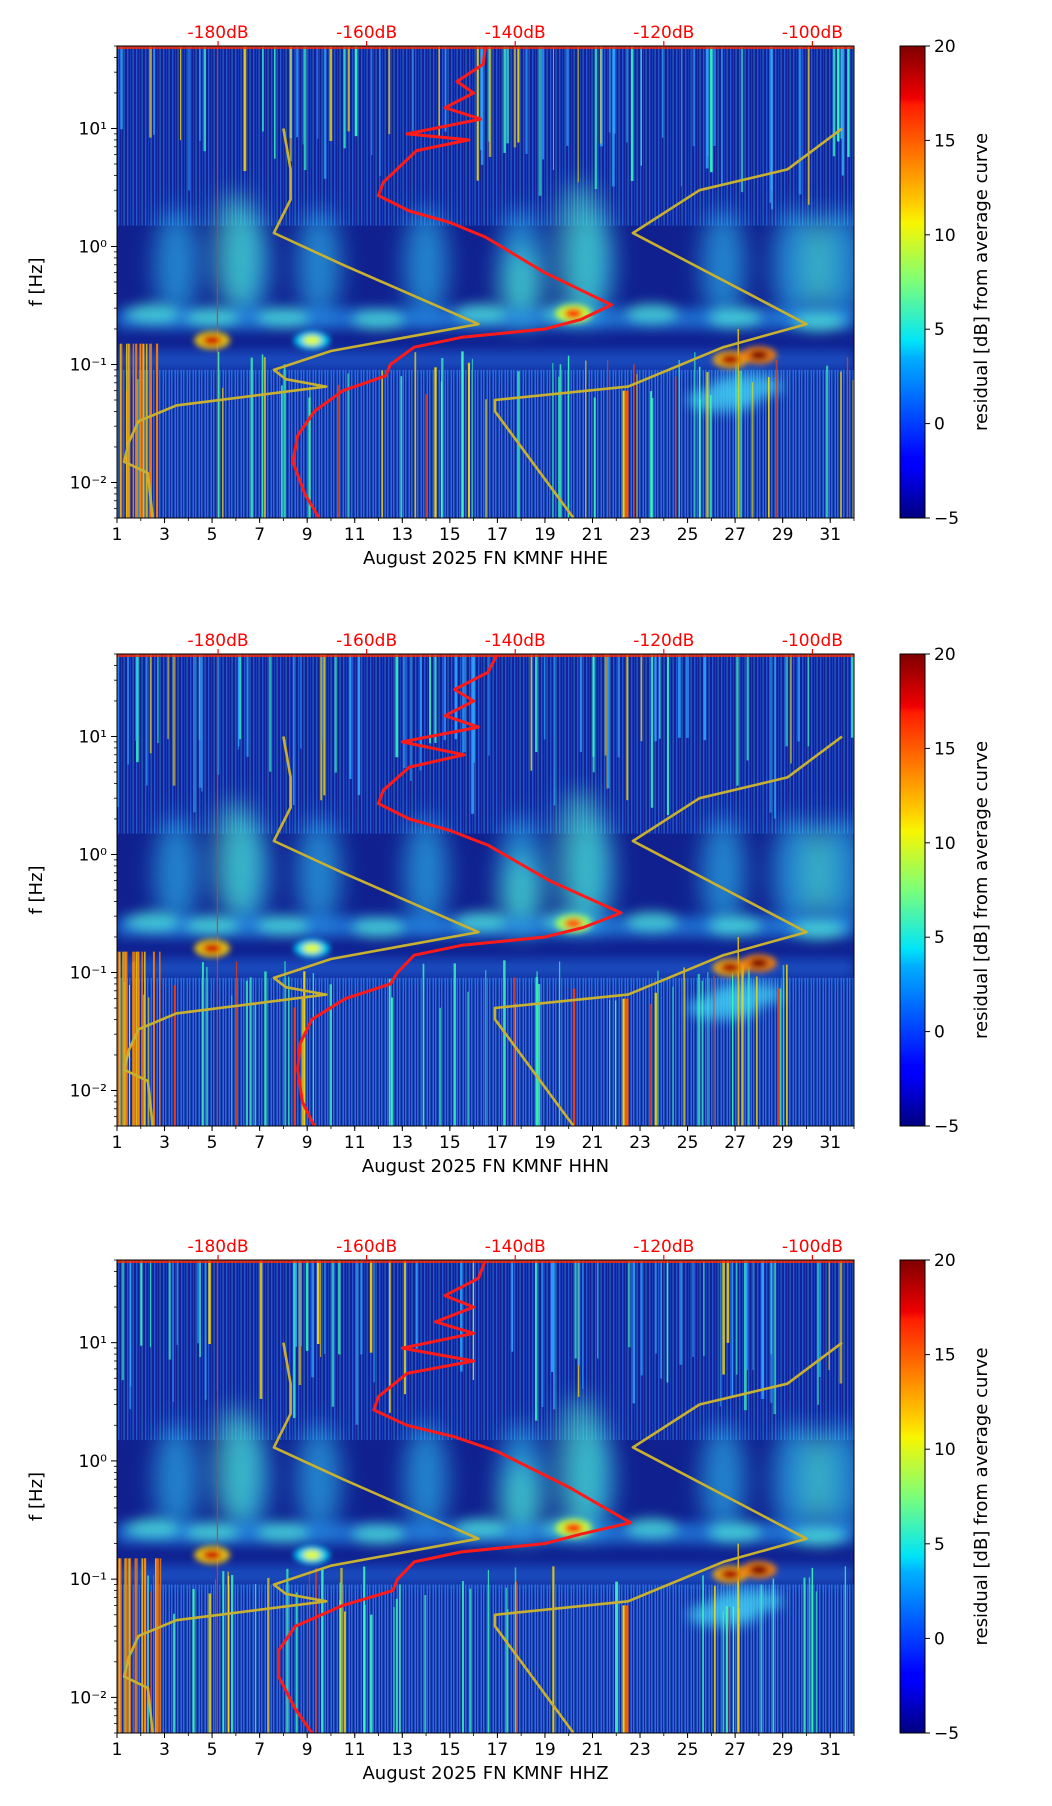 This screenshot has width=1052, height=1806. I want to click on x-axis-label: August 2025 FN KMNF HHE, so click(485, 558).